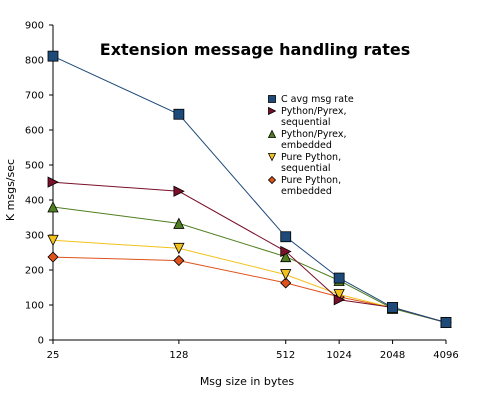  Describe the element at coordinates (178, 355) in the screenshot. I see `x-tick-label: 128` at that location.